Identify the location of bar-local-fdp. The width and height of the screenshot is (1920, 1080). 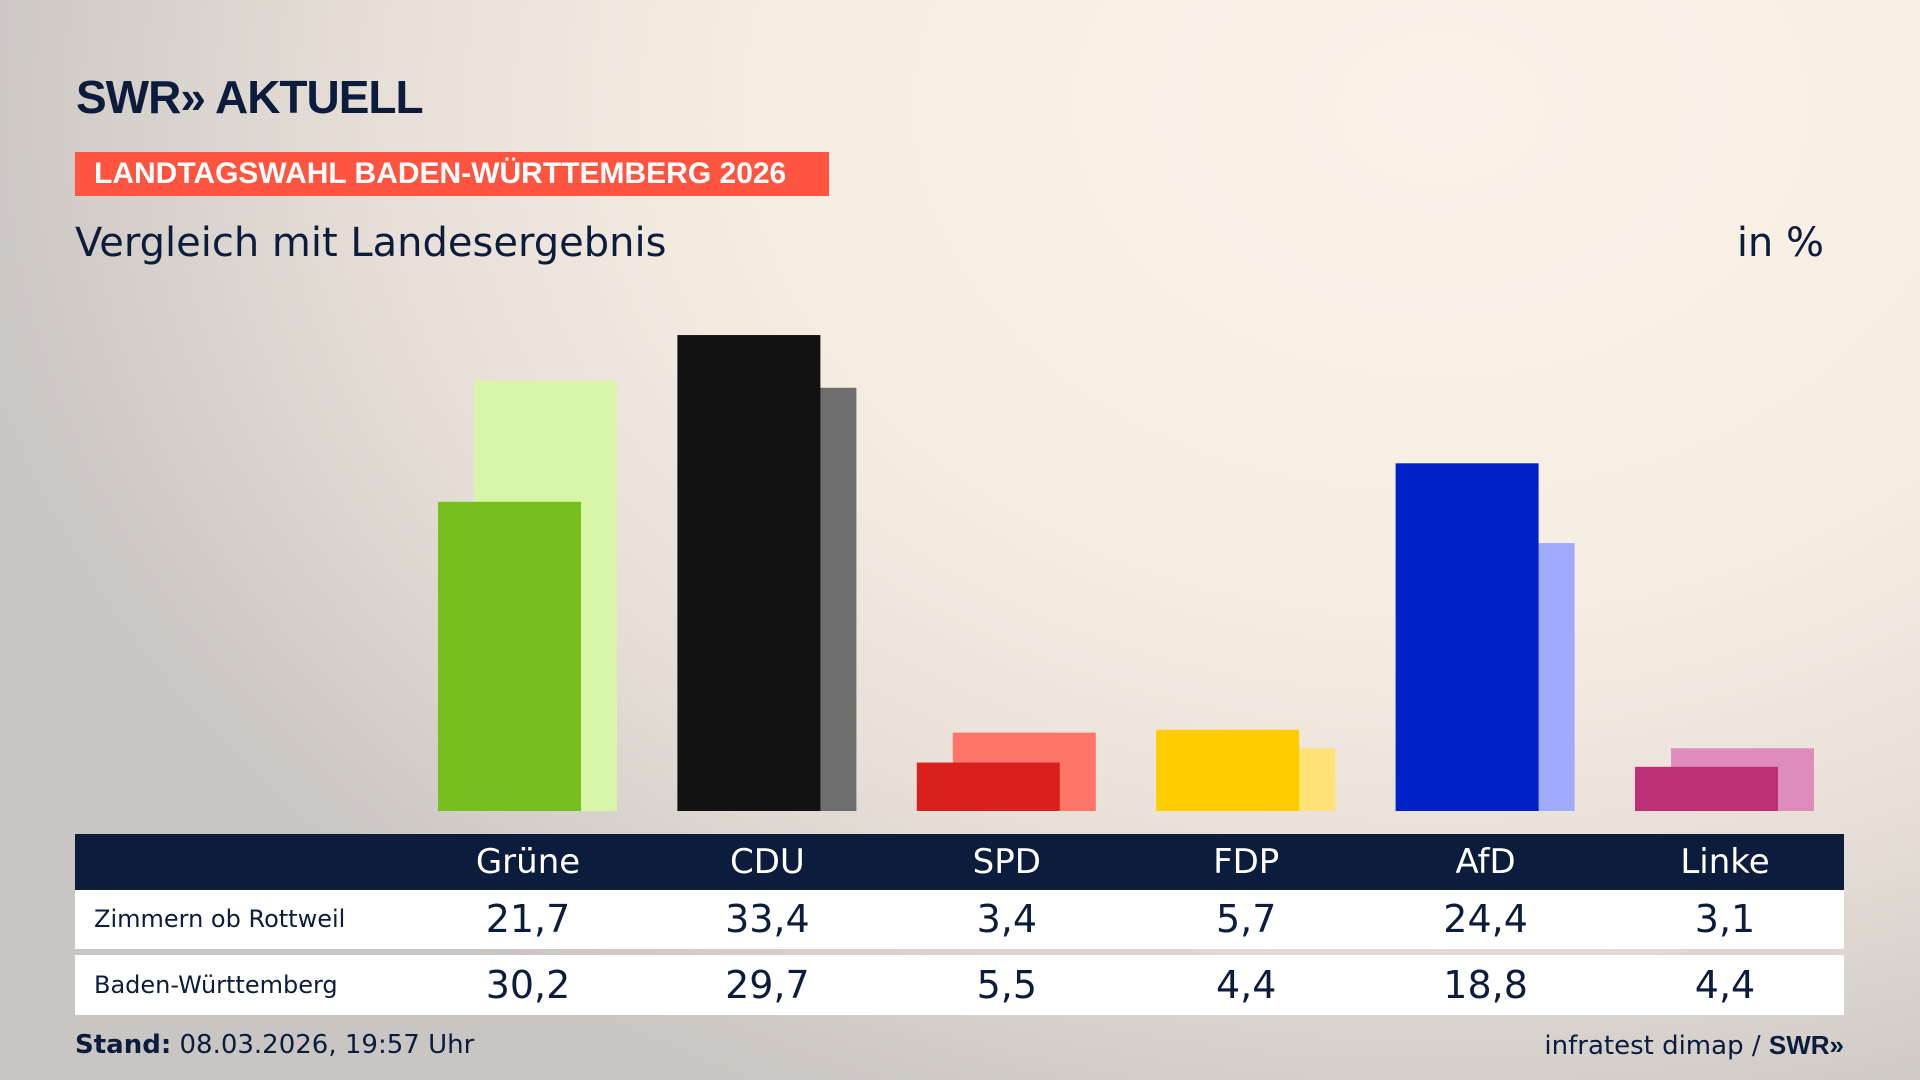
(1228, 770).